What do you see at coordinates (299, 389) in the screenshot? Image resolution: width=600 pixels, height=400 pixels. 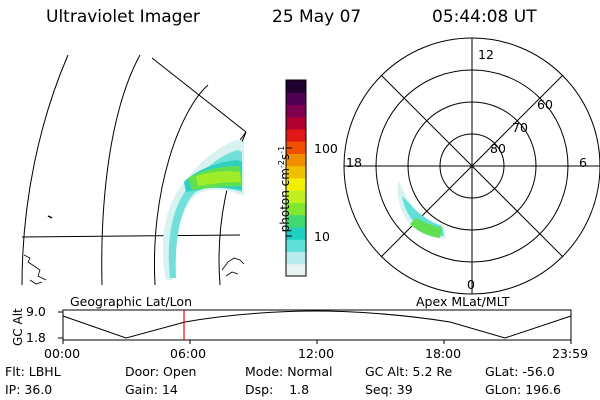 I see `footer-dsp-value: 1.8` at bounding box center [299, 389].